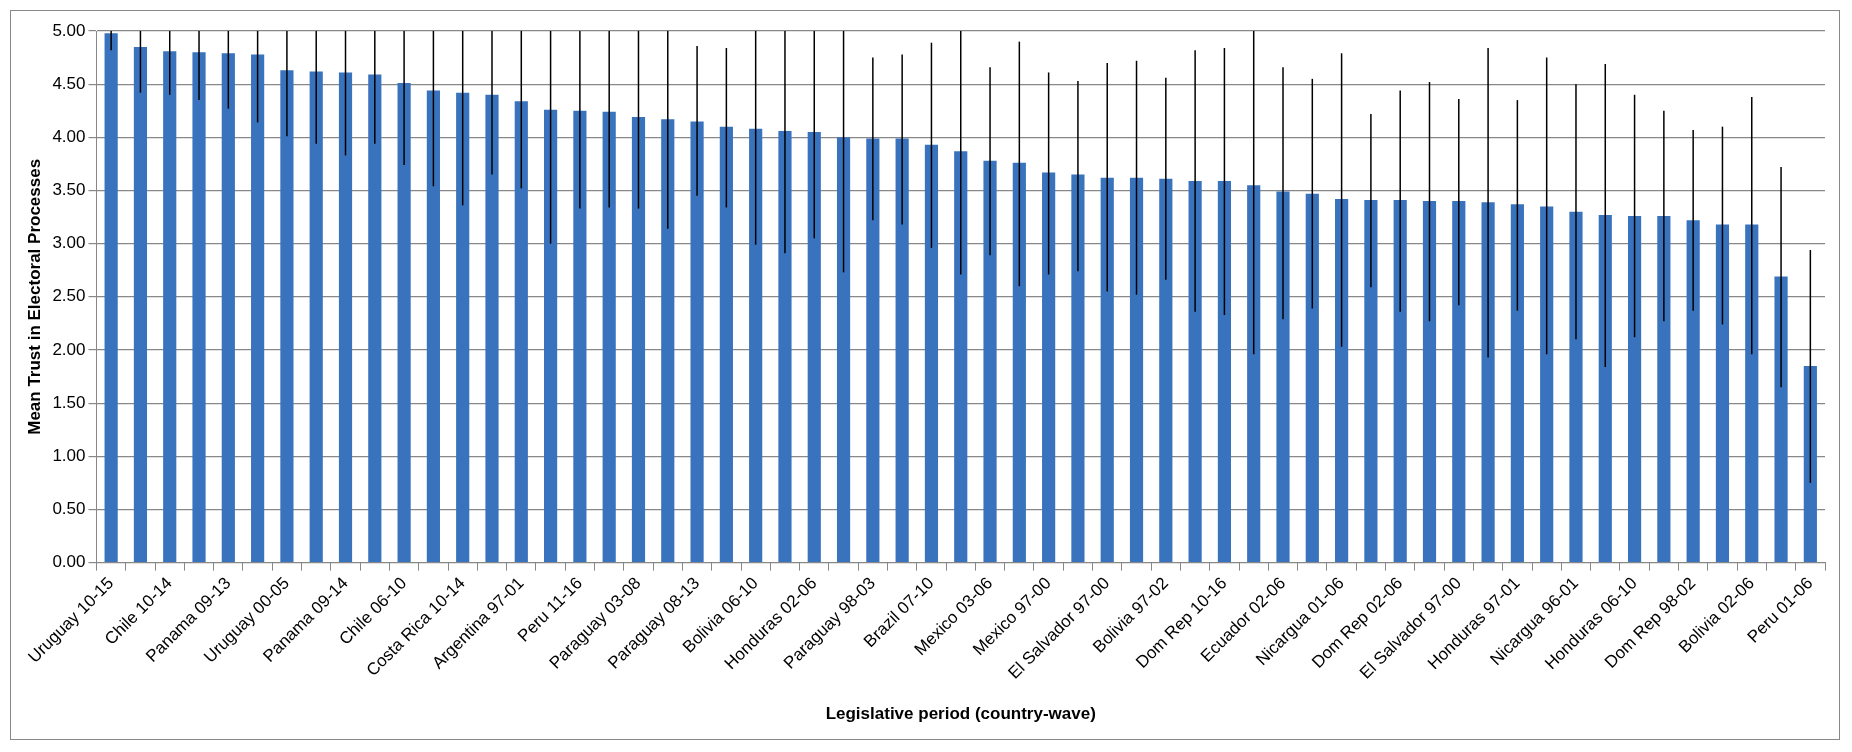 The image size is (1852, 752). Describe the element at coordinates (69, 455) in the screenshot. I see `y-tick-label: 1.00` at that location.